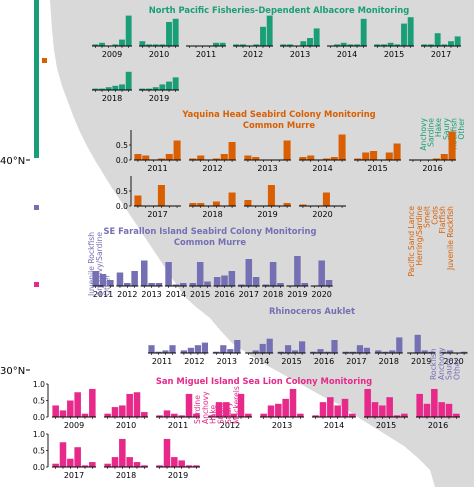 The width and height of the screenshot is (474, 487). What do you see at coordinates (112, 54) in the screenshot?
I see `albacore-year-label-2009: 2009` at bounding box center [112, 54].